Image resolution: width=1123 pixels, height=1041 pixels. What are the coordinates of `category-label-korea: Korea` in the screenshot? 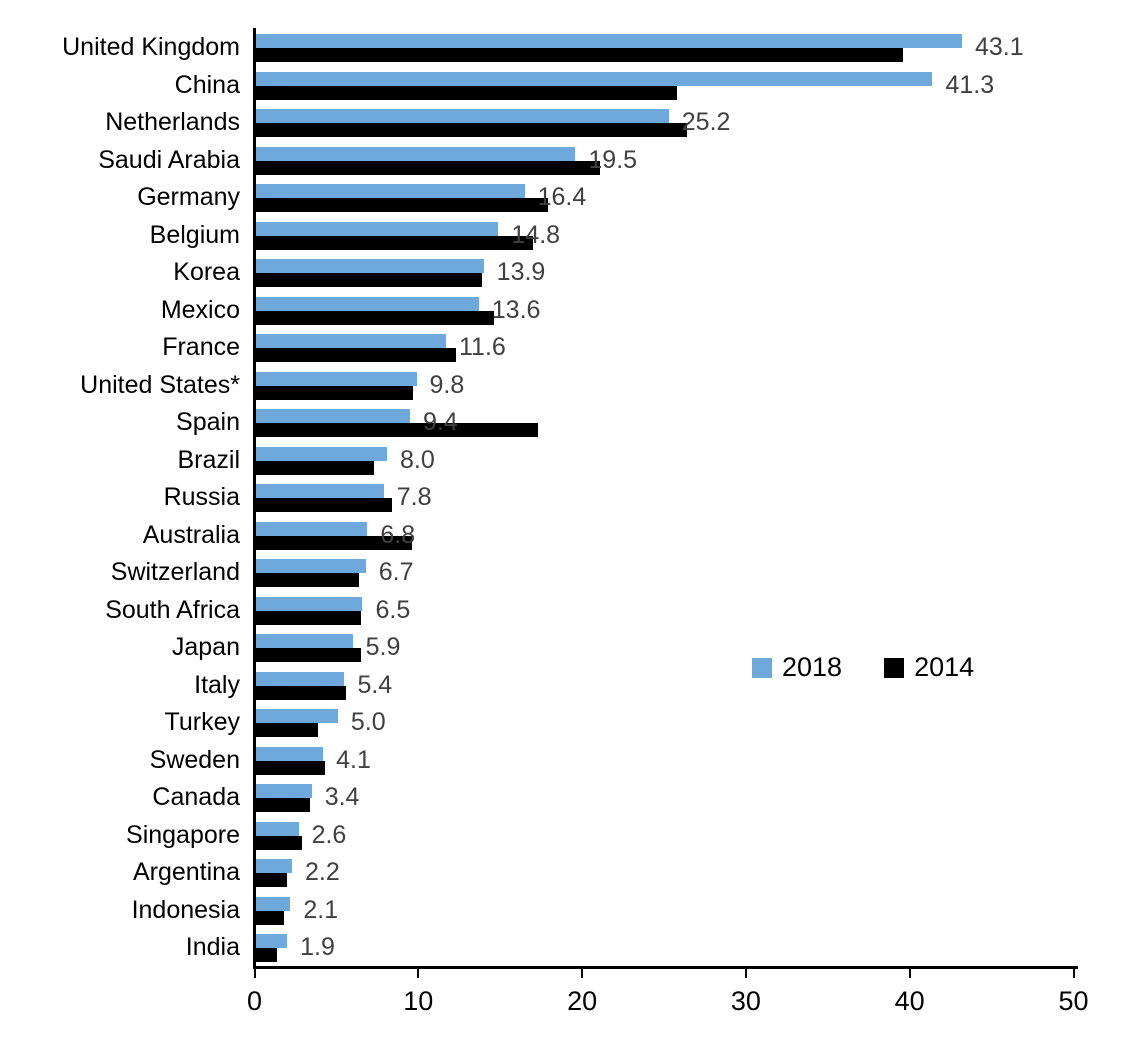 It's located at (206, 272).